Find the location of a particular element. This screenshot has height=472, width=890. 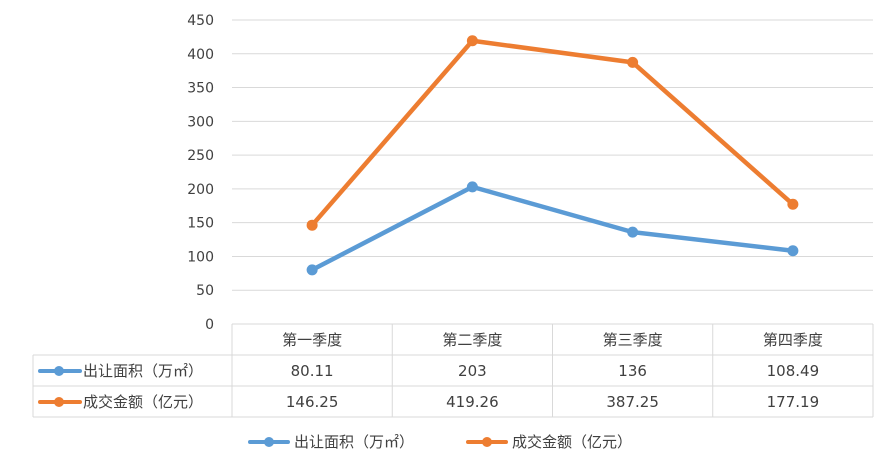

category-label: 第一季度 is located at coordinates (312, 340).